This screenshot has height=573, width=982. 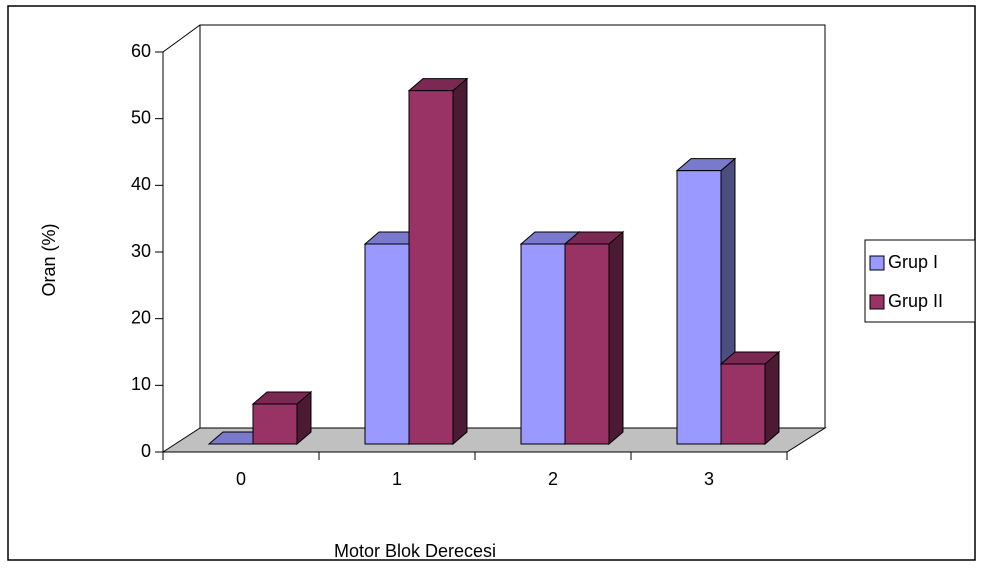 I want to click on x-tick-label: 3, so click(x=709, y=479).